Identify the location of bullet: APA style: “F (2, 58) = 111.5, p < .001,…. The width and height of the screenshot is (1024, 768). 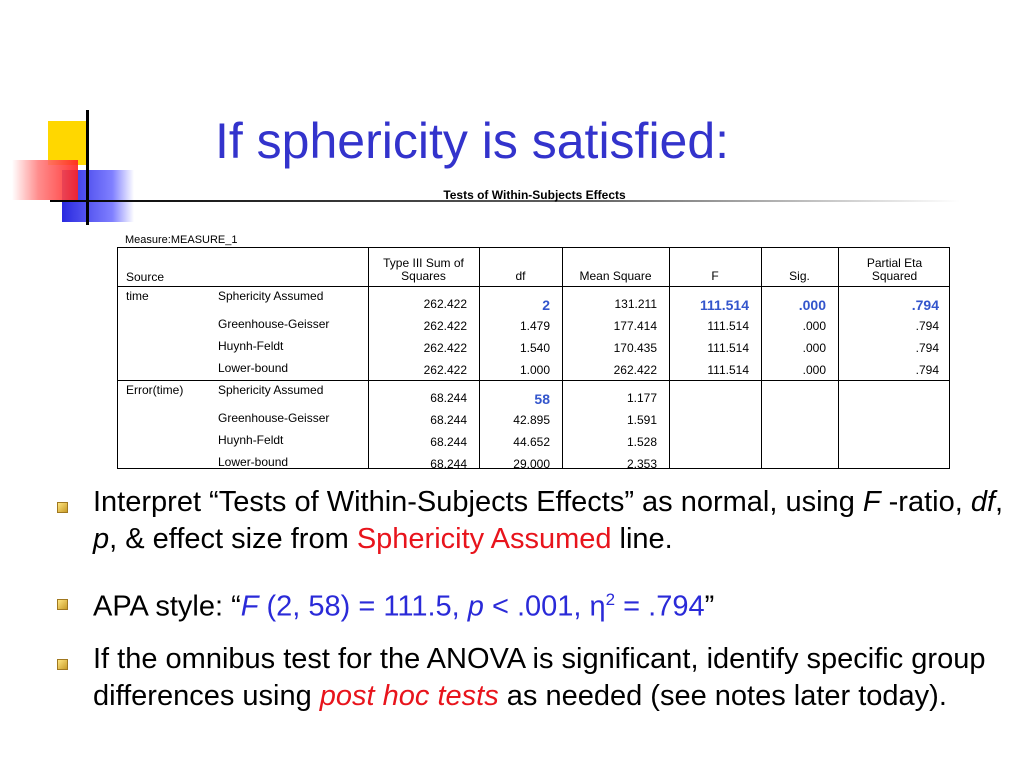
(550, 603).